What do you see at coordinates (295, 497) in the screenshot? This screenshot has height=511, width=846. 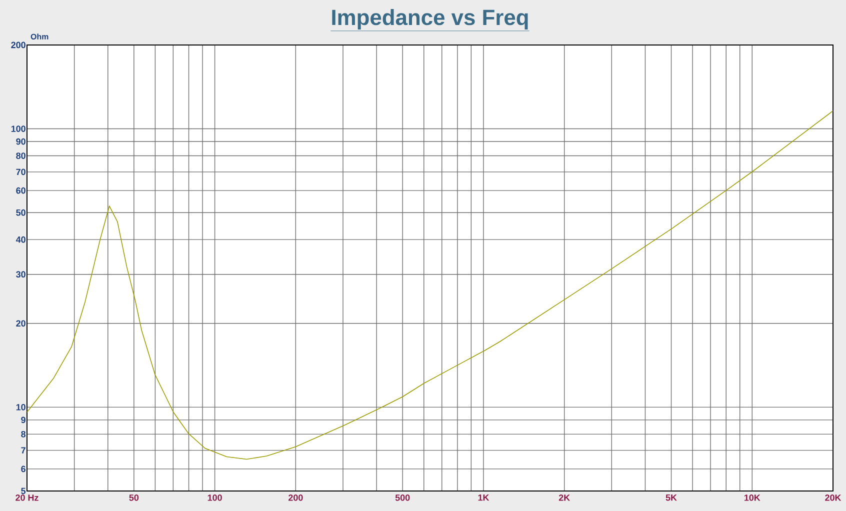 I see `x-tick-label: 200` at bounding box center [295, 497].